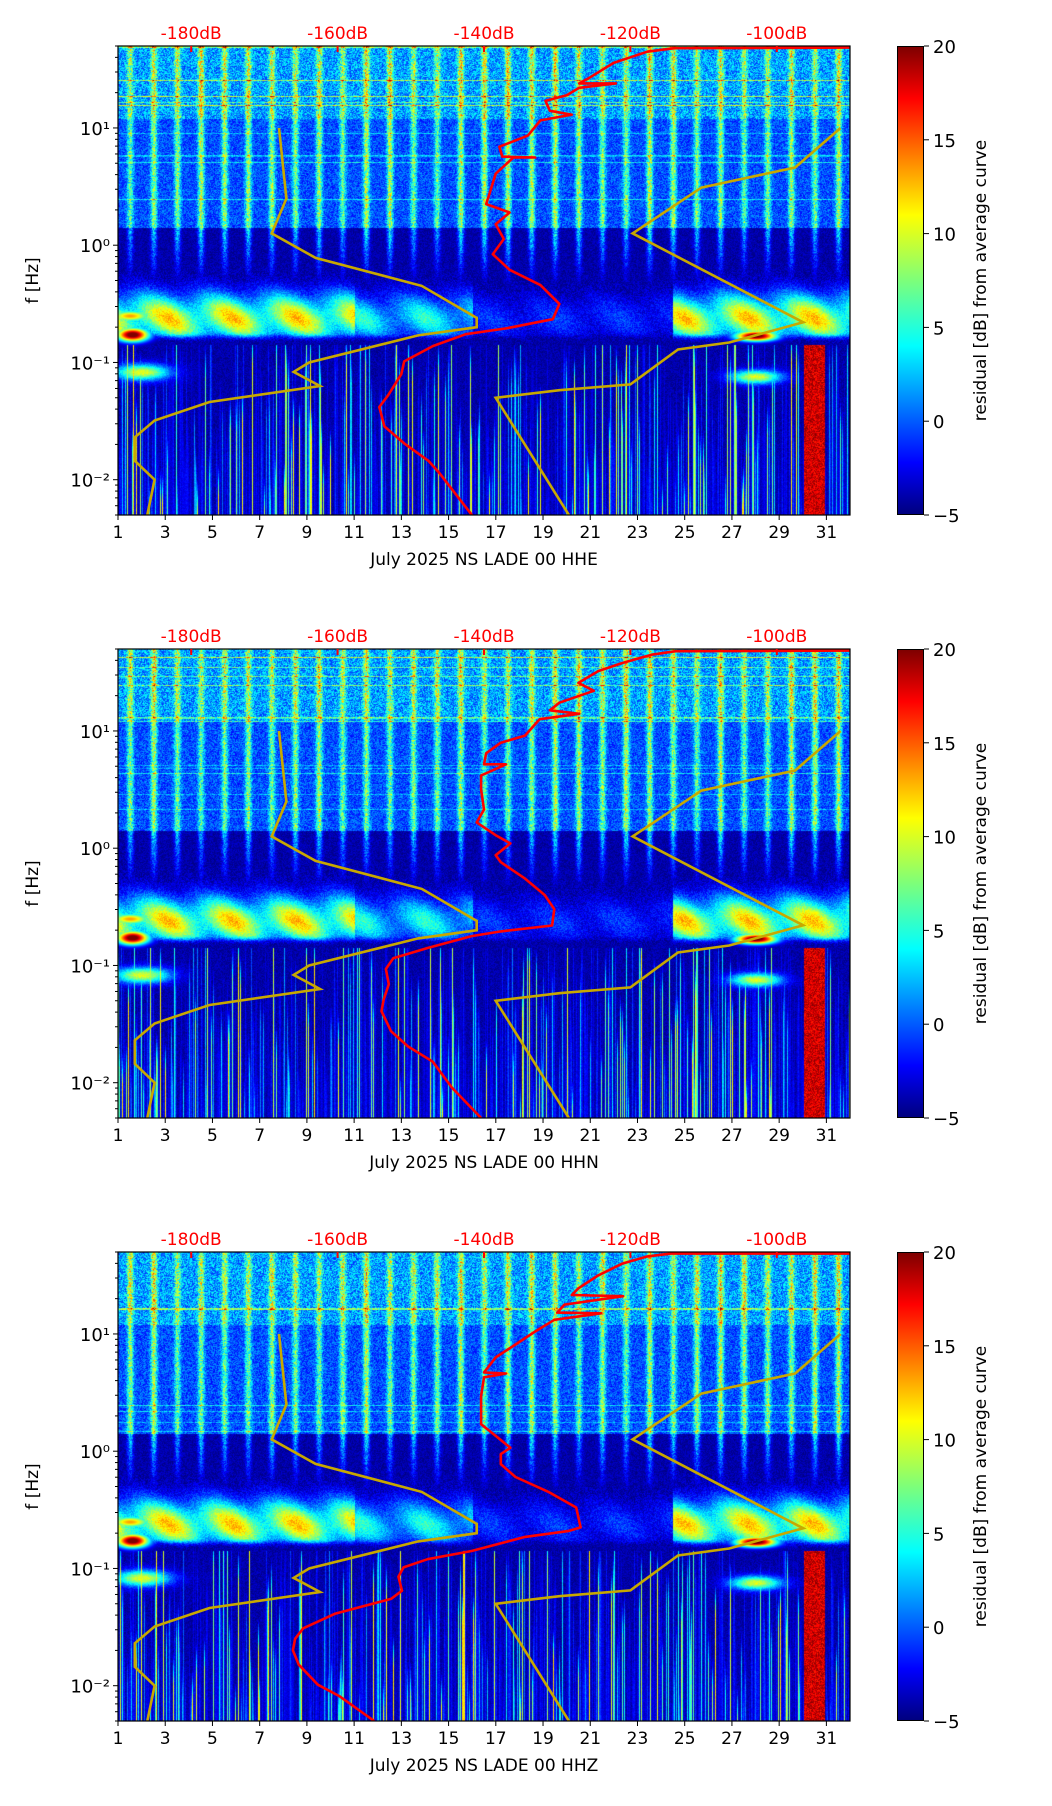 This screenshot has width=1052, height=1806. What do you see at coordinates (483, 1163) in the screenshot?
I see `x-axis-label: July 2025 NS LADE 00 HHN` at bounding box center [483, 1163].